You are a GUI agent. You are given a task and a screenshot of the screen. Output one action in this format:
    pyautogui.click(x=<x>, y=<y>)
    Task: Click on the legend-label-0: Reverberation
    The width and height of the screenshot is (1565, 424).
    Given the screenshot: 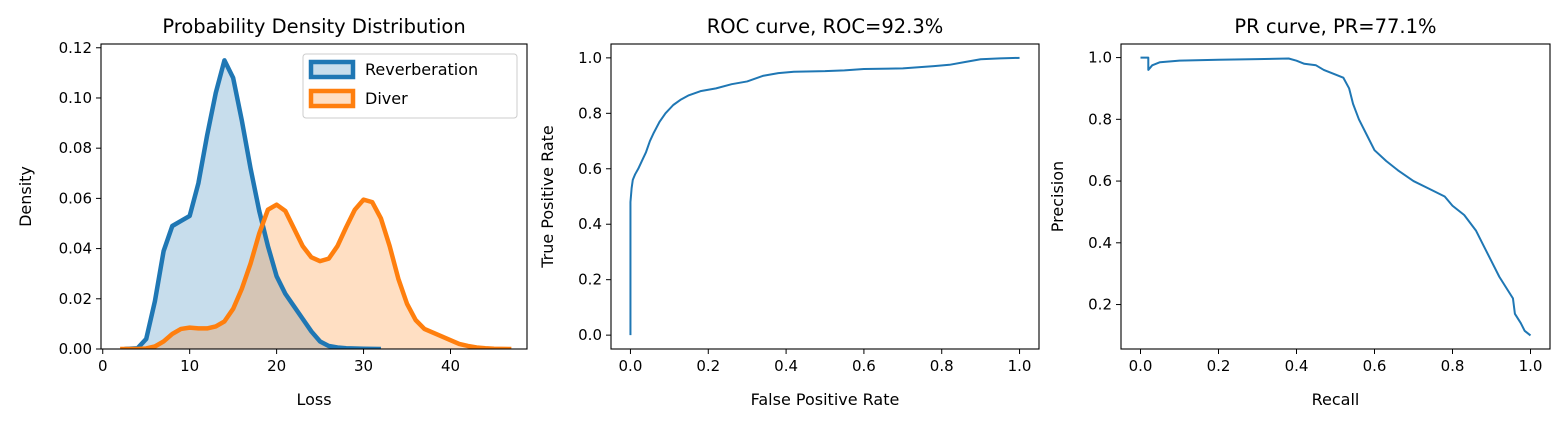 What is the action you would take?
    pyautogui.click(x=421, y=69)
    